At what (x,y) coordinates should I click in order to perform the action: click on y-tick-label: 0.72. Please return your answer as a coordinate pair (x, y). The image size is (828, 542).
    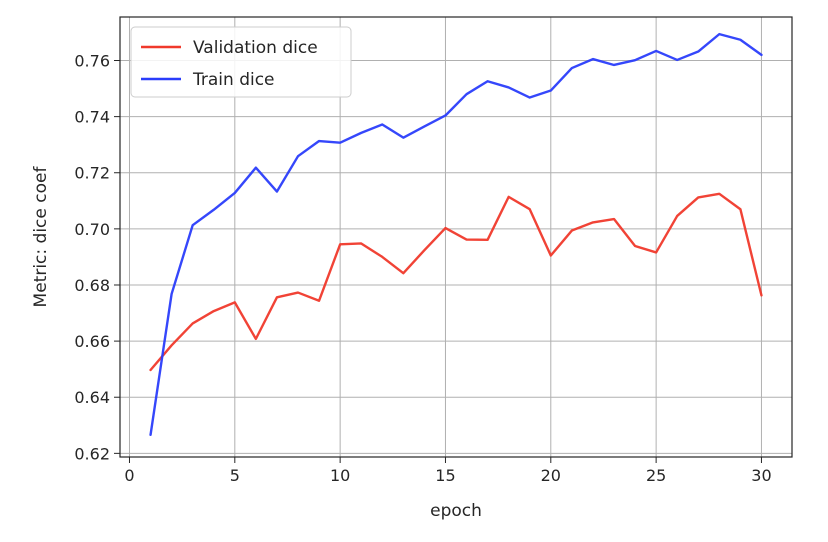
    Looking at the image, I should click on (92, 173).